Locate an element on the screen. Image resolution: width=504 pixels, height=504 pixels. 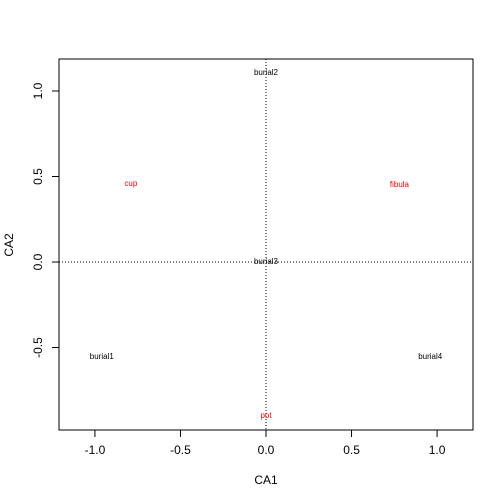
point-label: pot is located at coordinates (266, 415).